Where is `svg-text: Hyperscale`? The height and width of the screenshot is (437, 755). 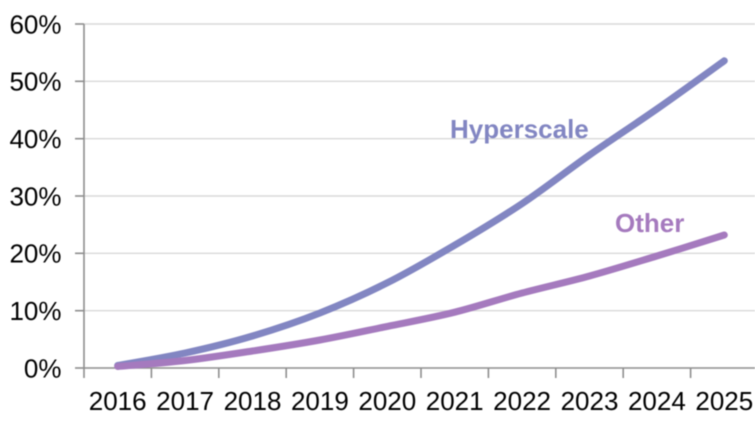
svg-text: Hyperscale is located at coordinates (519, 129).